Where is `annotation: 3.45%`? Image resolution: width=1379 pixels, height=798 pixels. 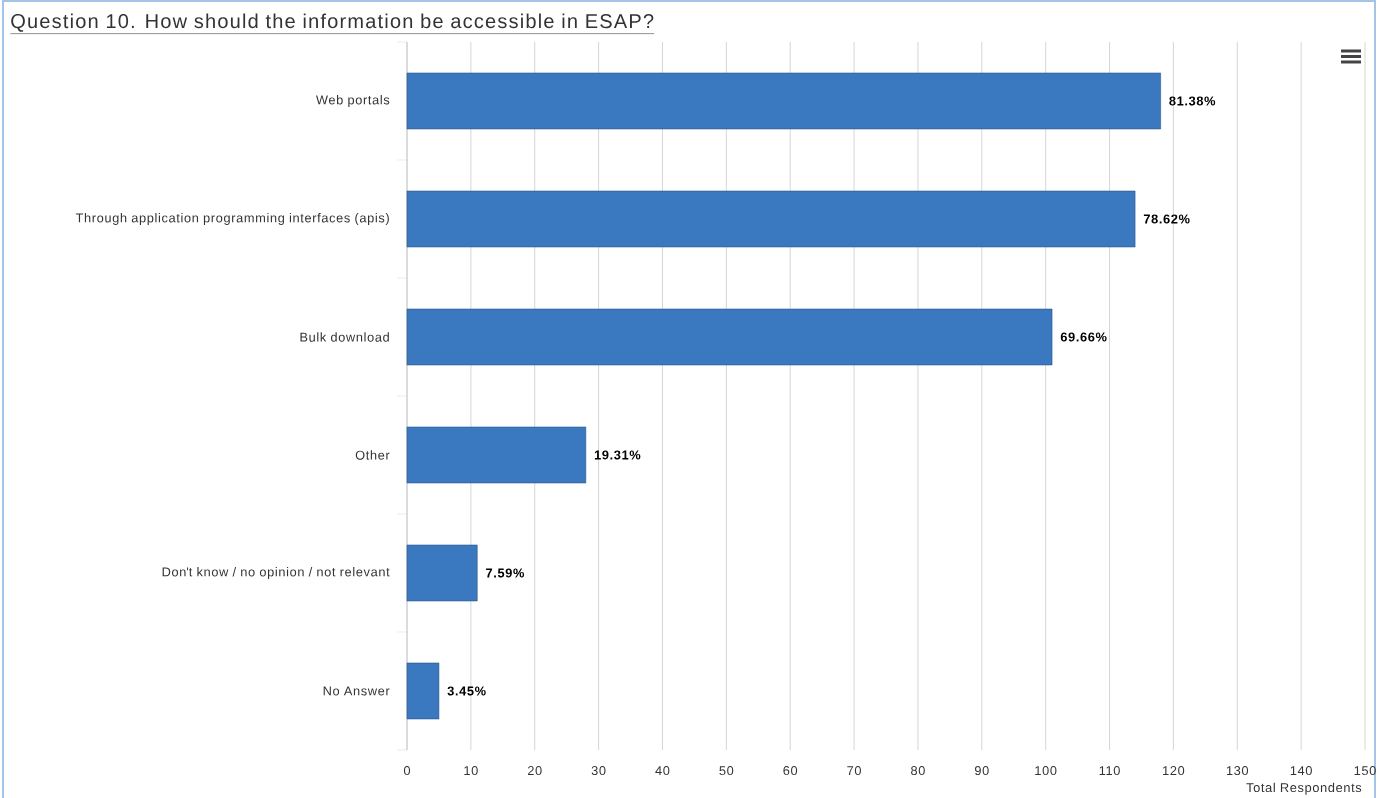 annotation: 3.45% is located at coordinates (466, 691).